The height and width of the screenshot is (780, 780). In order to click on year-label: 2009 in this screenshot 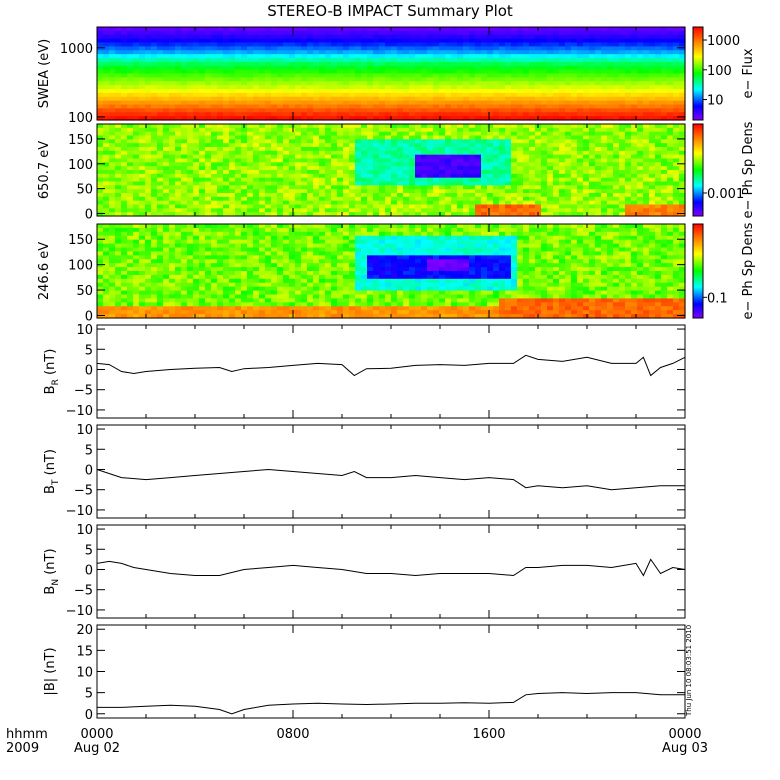, I will do `click(22, 748)`.